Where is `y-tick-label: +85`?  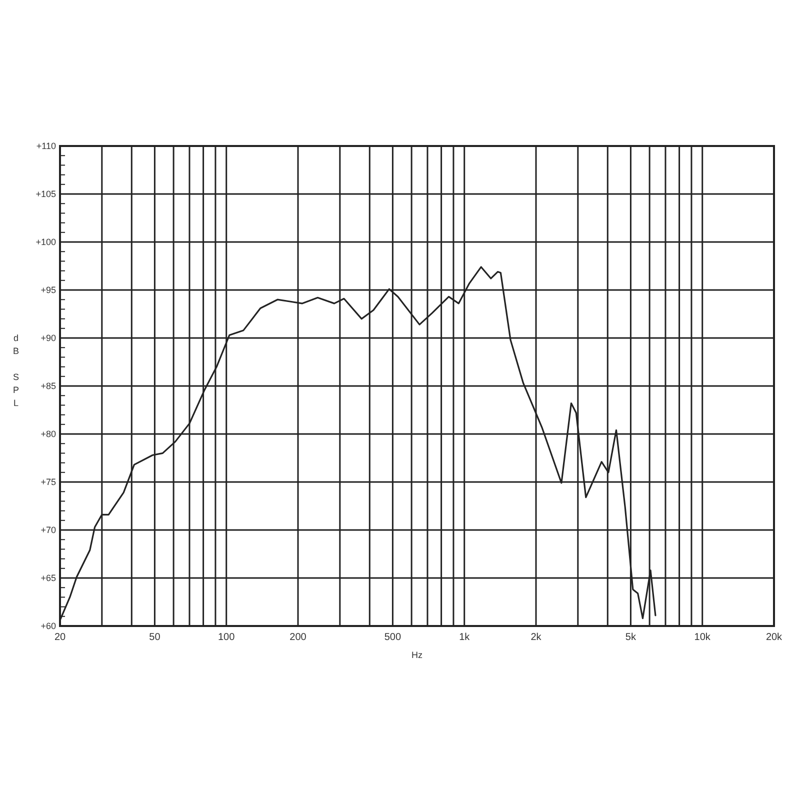
y-tick-label: +85 is located at coordinates (48, 385).